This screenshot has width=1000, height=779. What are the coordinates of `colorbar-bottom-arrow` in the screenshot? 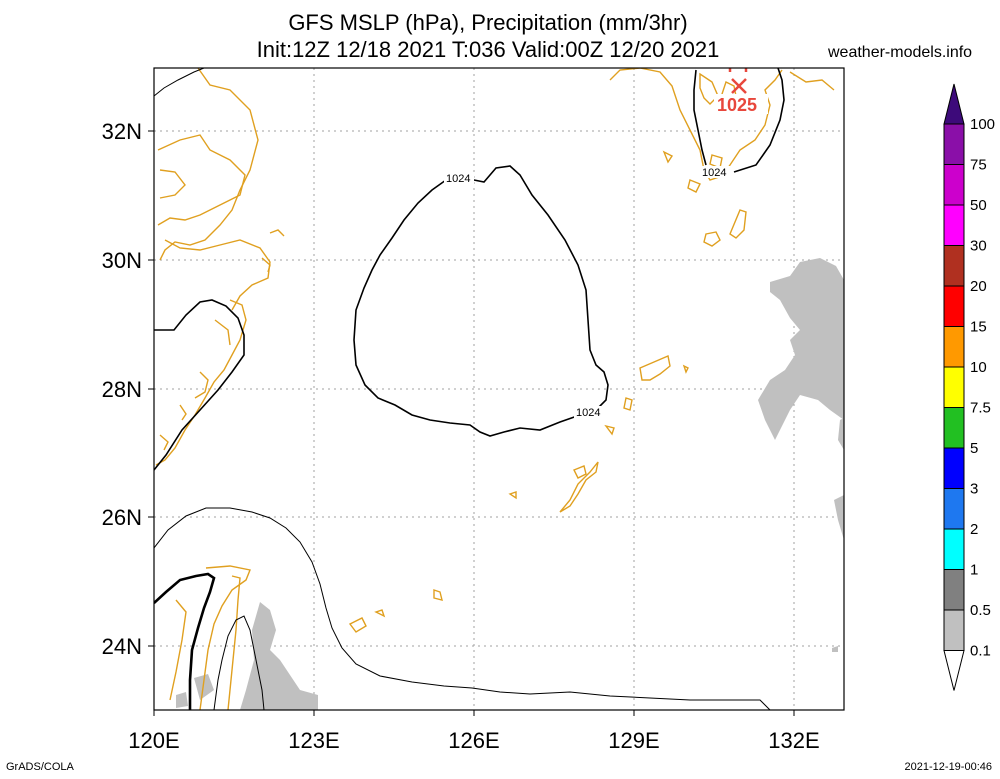 It's located at (954, 670).